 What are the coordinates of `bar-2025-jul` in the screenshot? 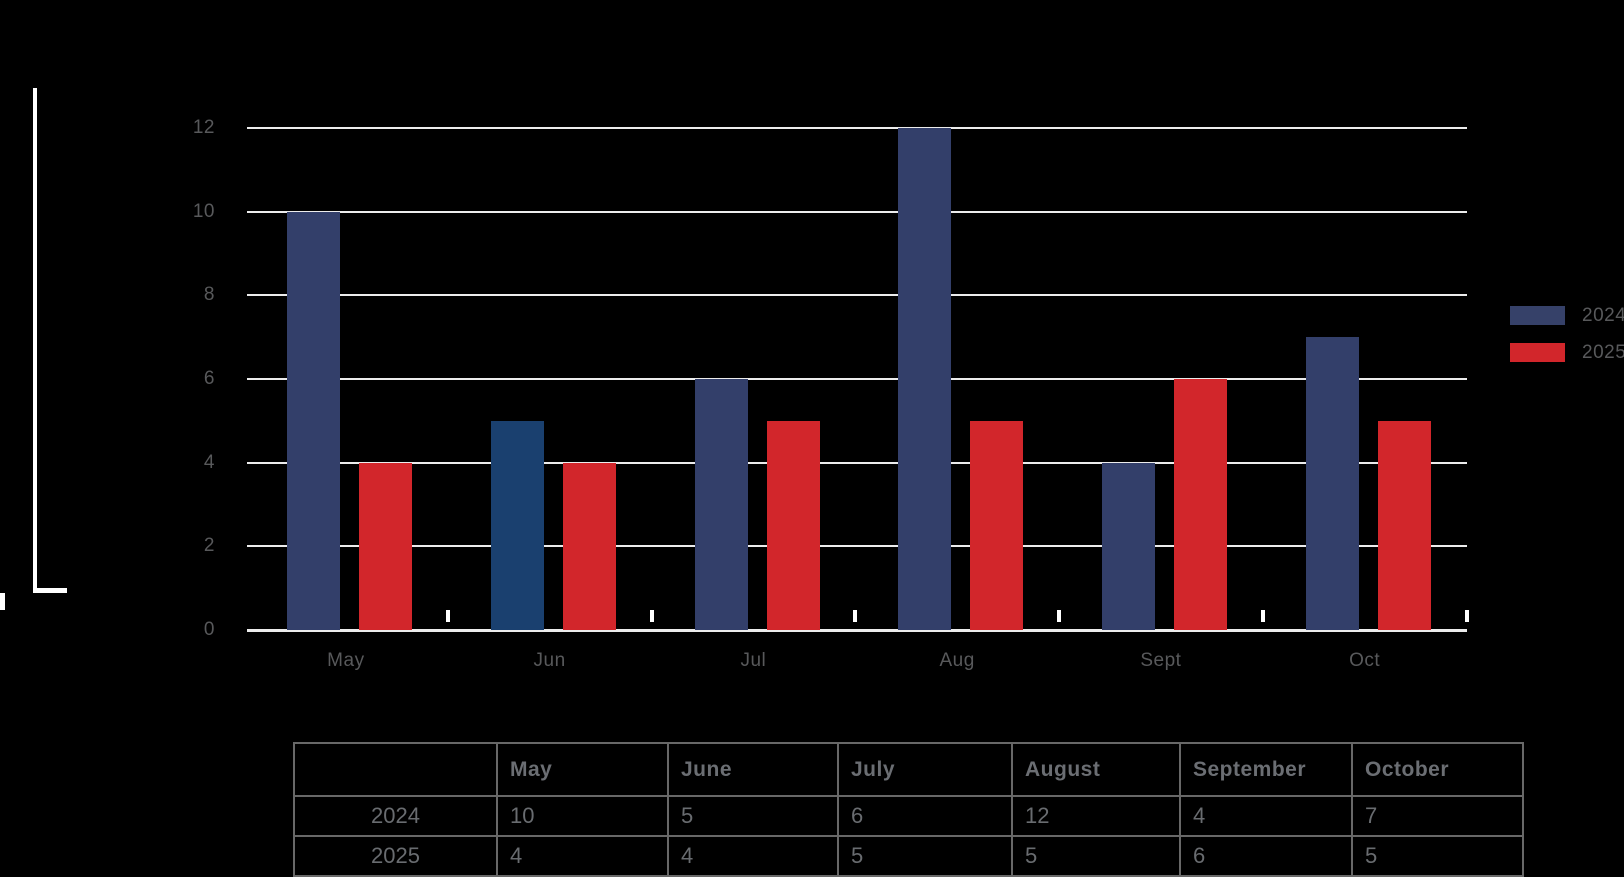 It's located at (793, 525).